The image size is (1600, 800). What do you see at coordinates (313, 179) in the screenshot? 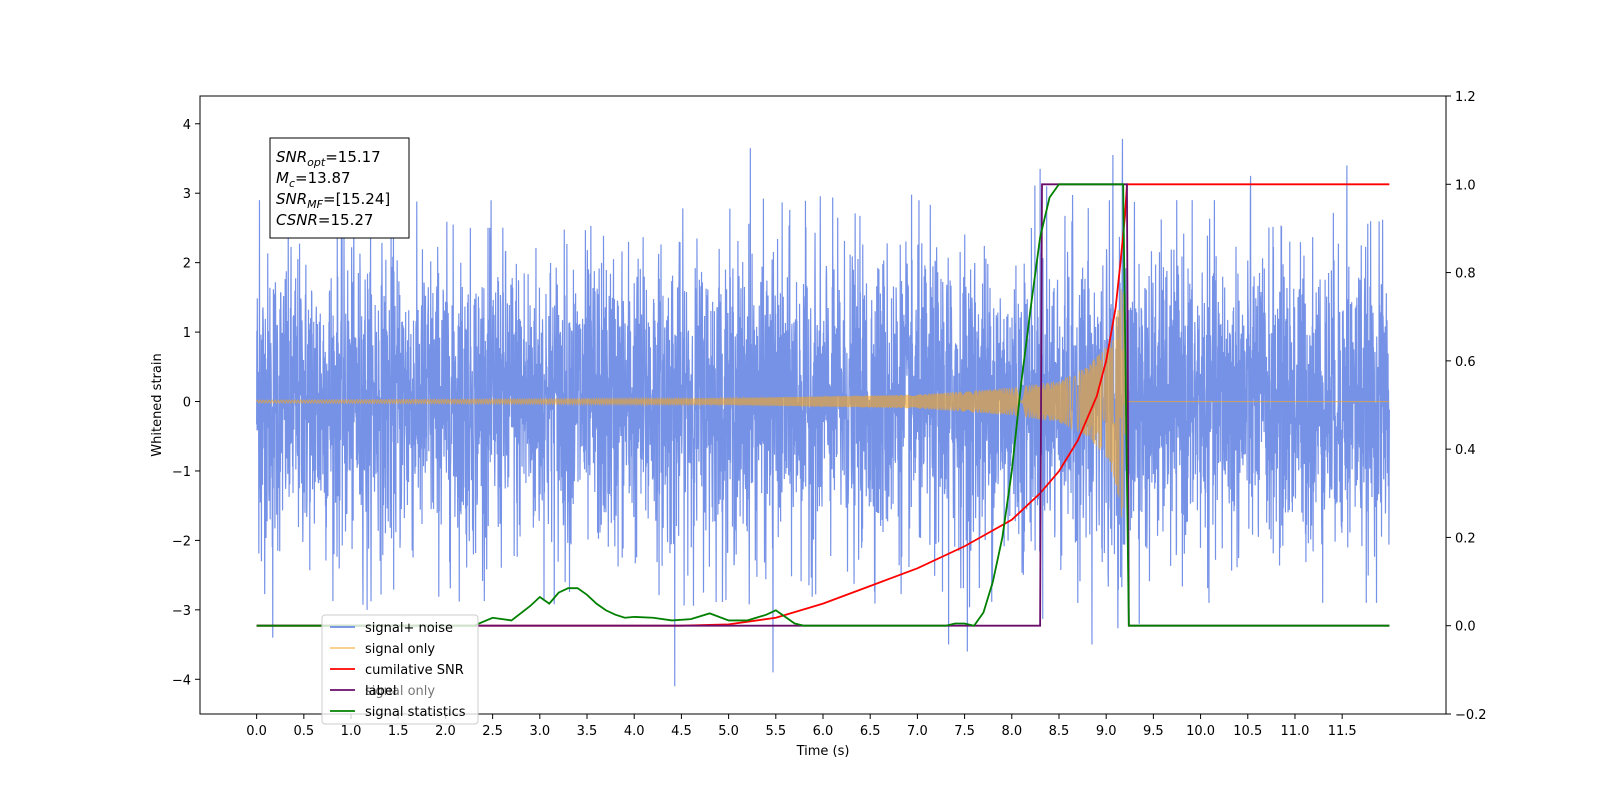
I see `annotation-line: Mc=13.87` at bounding box center [313, 179].